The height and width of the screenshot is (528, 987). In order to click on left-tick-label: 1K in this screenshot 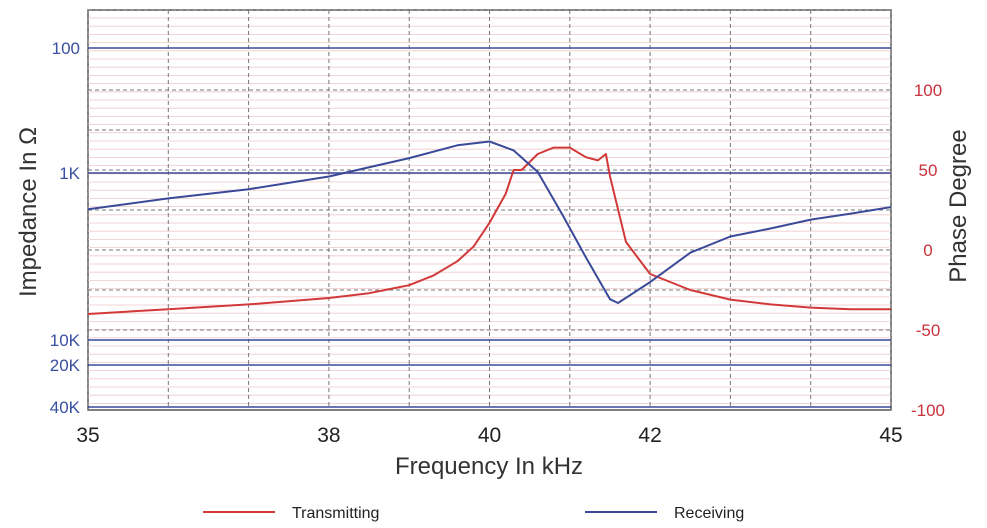, I will do `click(69, 173)`.